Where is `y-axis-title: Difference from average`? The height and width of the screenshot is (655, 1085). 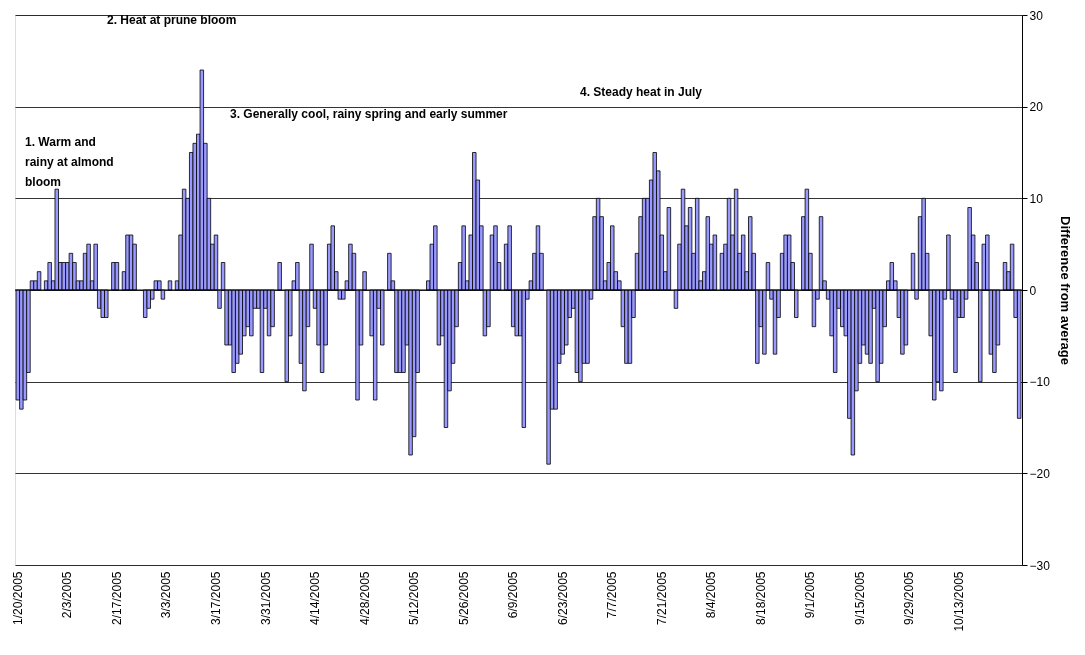
y-axis-title: Difference from average is located at coordinates (1065, 290).